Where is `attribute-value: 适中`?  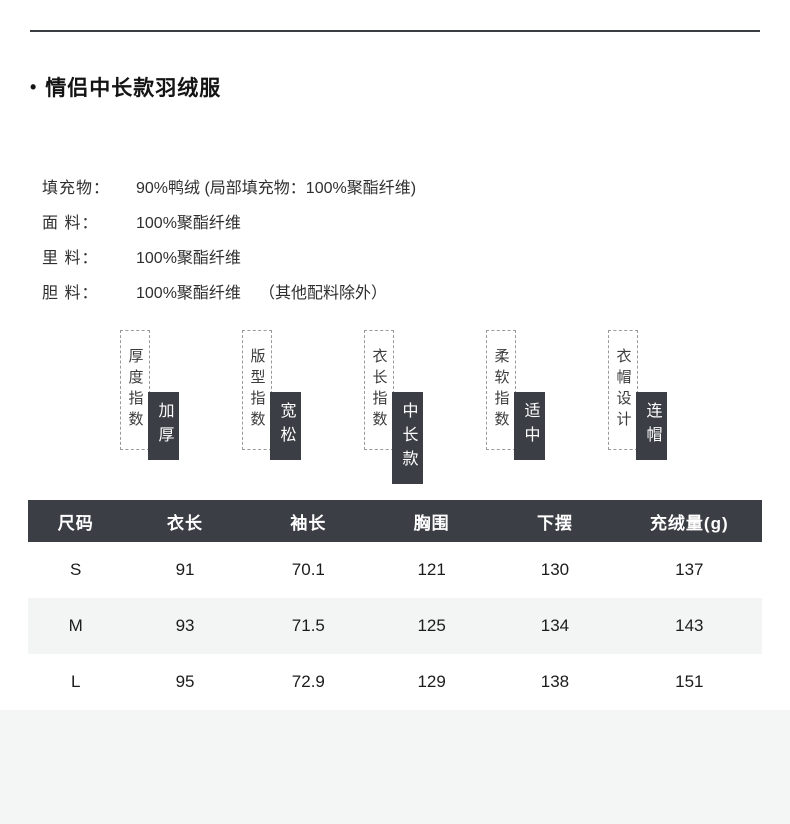
attribute-value: 适中 is located at coordinates (530, 426).